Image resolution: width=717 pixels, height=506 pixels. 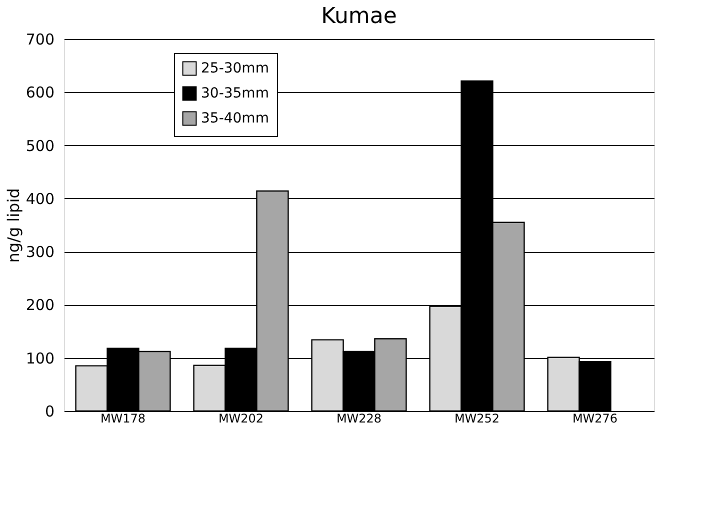 What do you see at coordinates (477, 419) in the screenshot?
I see `x-tick-label: MW252` at bounding box center [477, 419].